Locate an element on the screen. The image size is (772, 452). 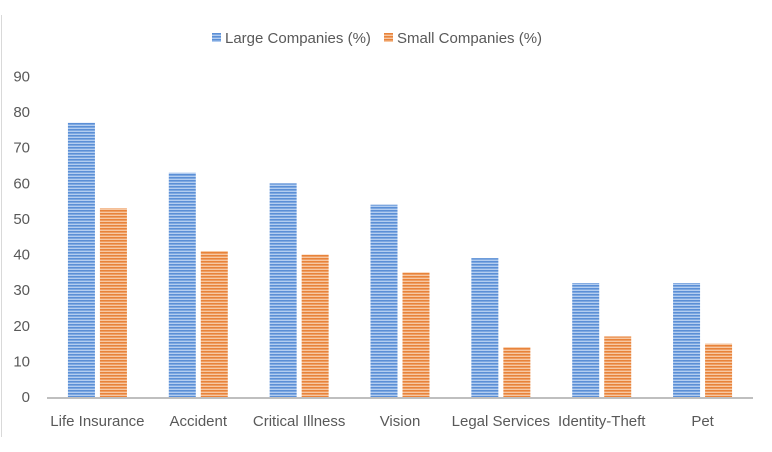
legend-swatch-small is located at coordinates (388, 37).